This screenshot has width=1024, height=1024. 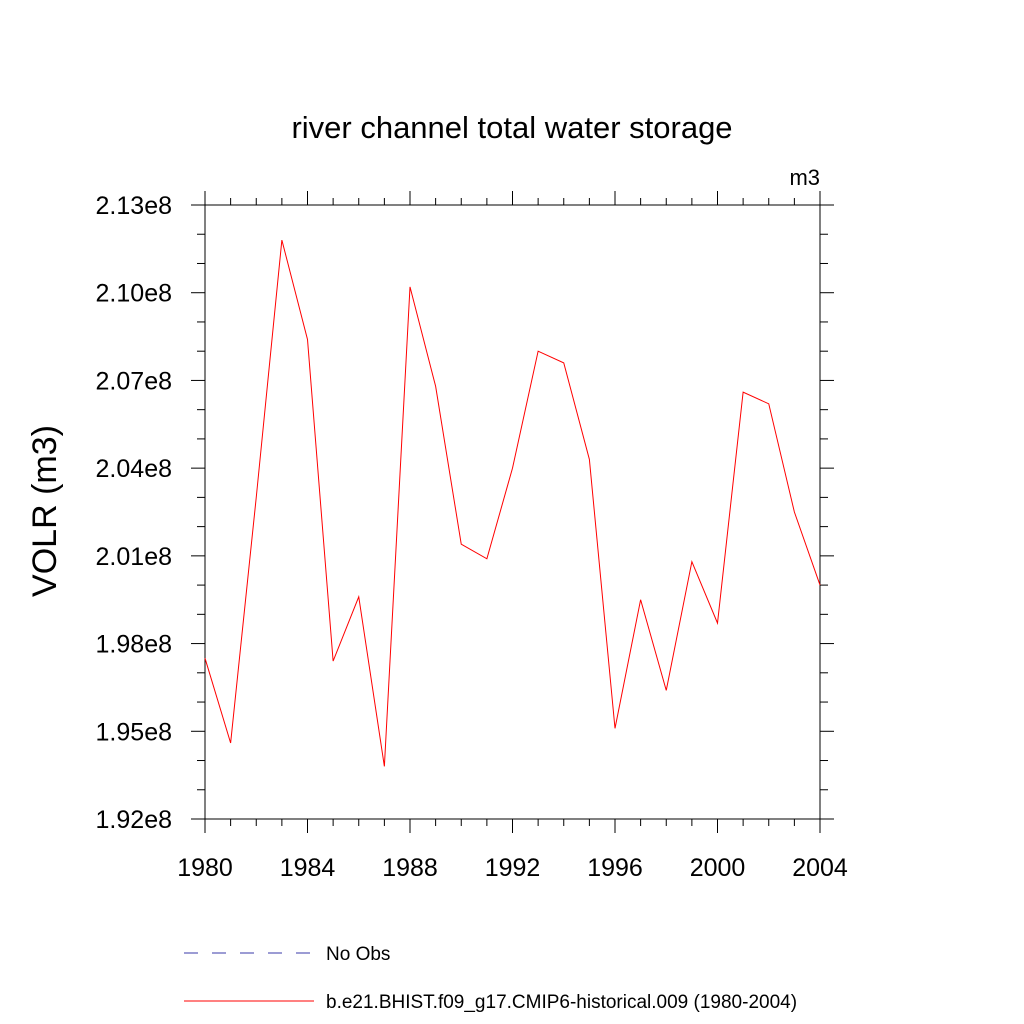 I want to click on x-tick-label: 1996, so click(x=615, y=868).